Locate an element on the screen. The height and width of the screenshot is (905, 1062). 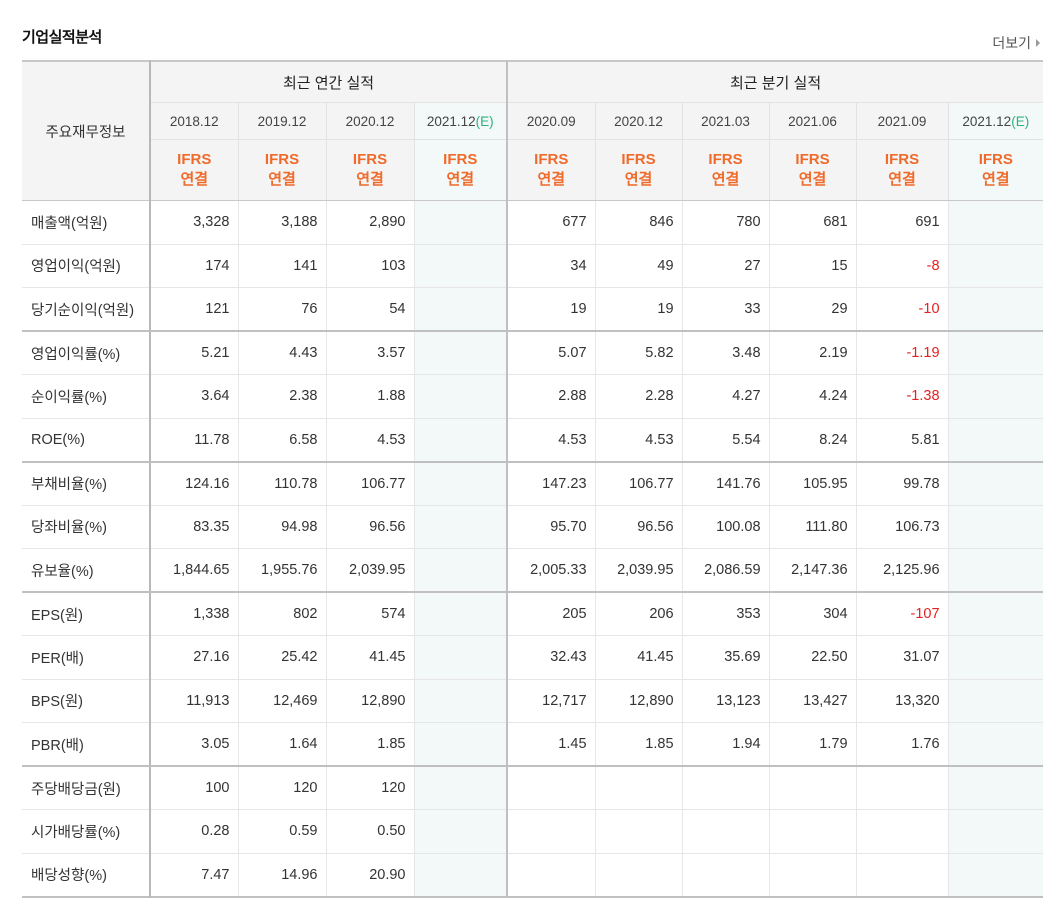
quarter-value-cell: 1.45 is located at coordinates (551, 744).